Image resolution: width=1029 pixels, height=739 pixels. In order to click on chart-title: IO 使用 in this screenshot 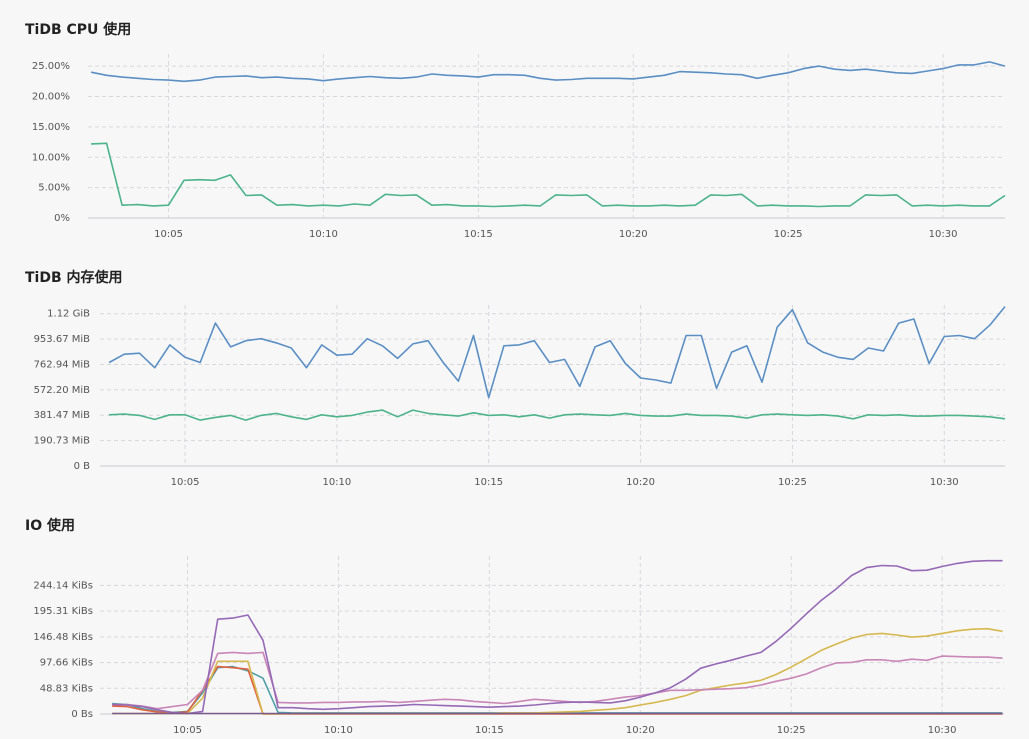, I will do `click(50, 525)`.